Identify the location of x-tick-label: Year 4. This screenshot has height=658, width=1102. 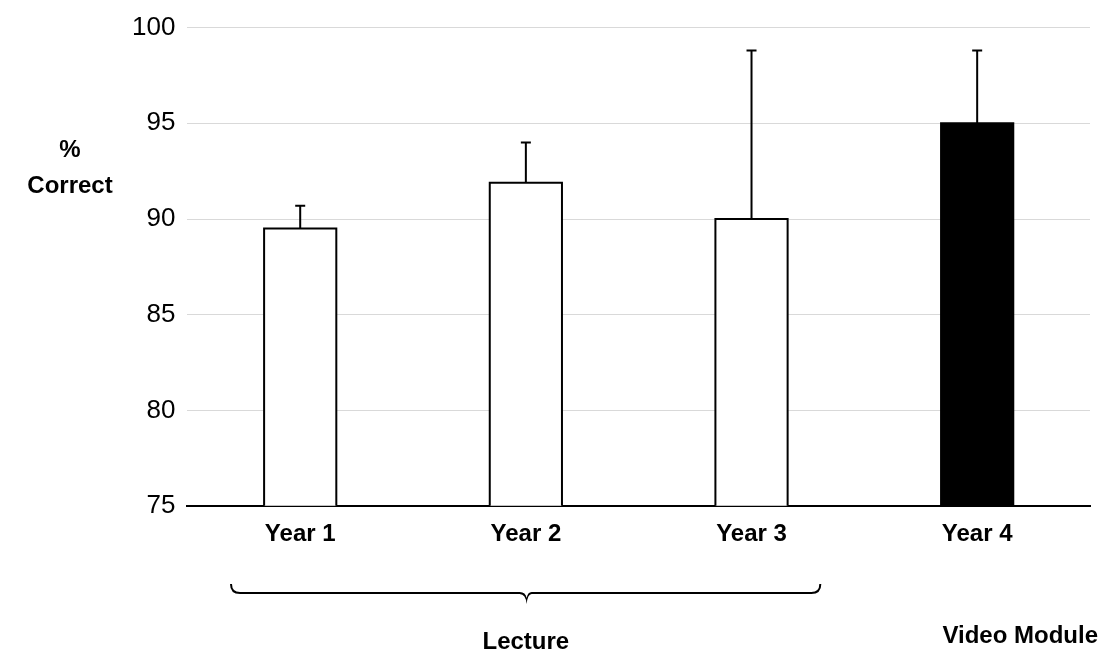
(977, 533).